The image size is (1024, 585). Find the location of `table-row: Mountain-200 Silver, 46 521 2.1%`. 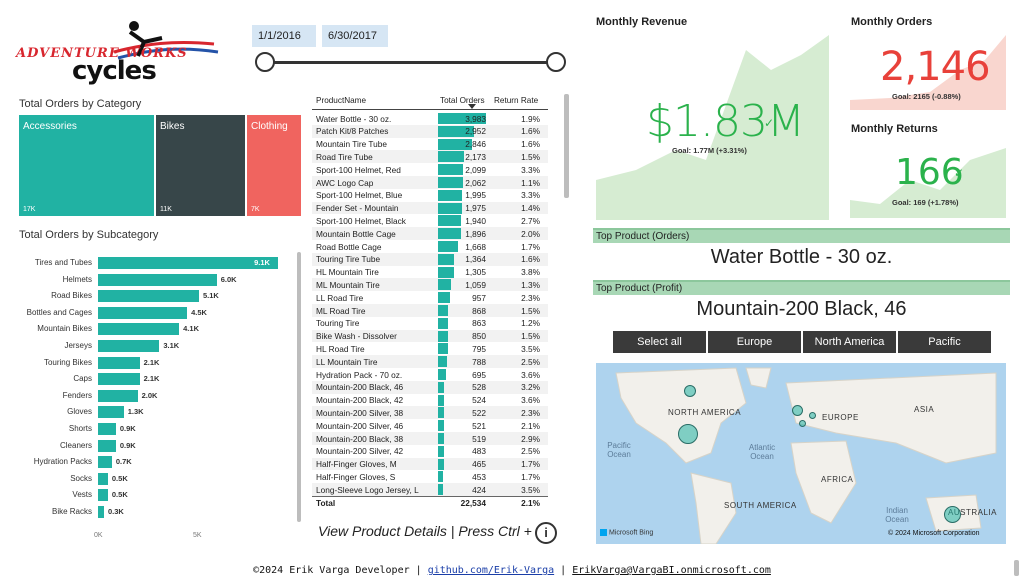

table-row: Mountain-200 Silver, 46 521 2.1% is located at coordinates (430, 425).